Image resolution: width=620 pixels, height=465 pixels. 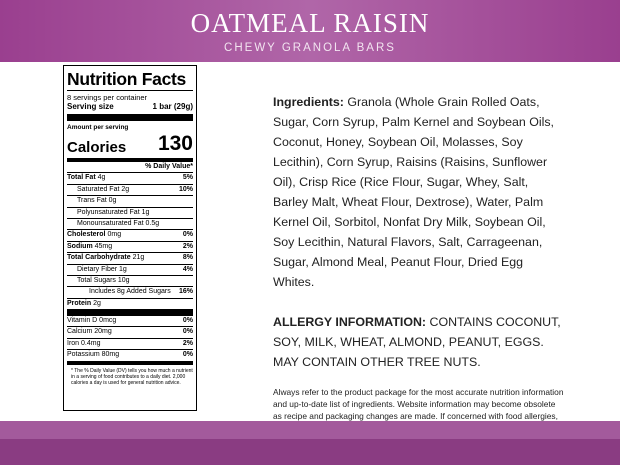 What do you see at coordinates (103, 332) in the screenshot?
I see `nutrient-amount: 20mg` at bounding box center [103, 332].